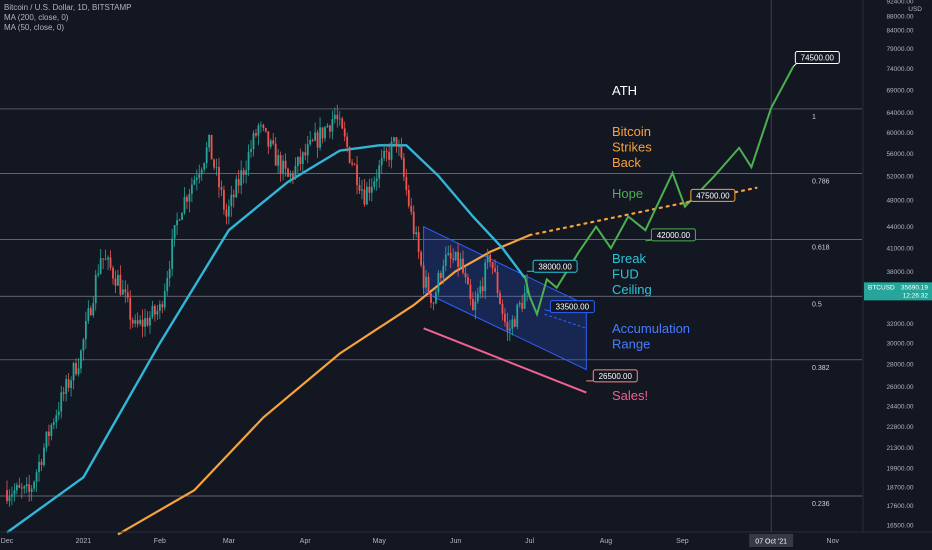  What do you see at coordinates (626, 162) in the screenshot?
I see `annotation-text: Back` at bounding box center [626, 162].